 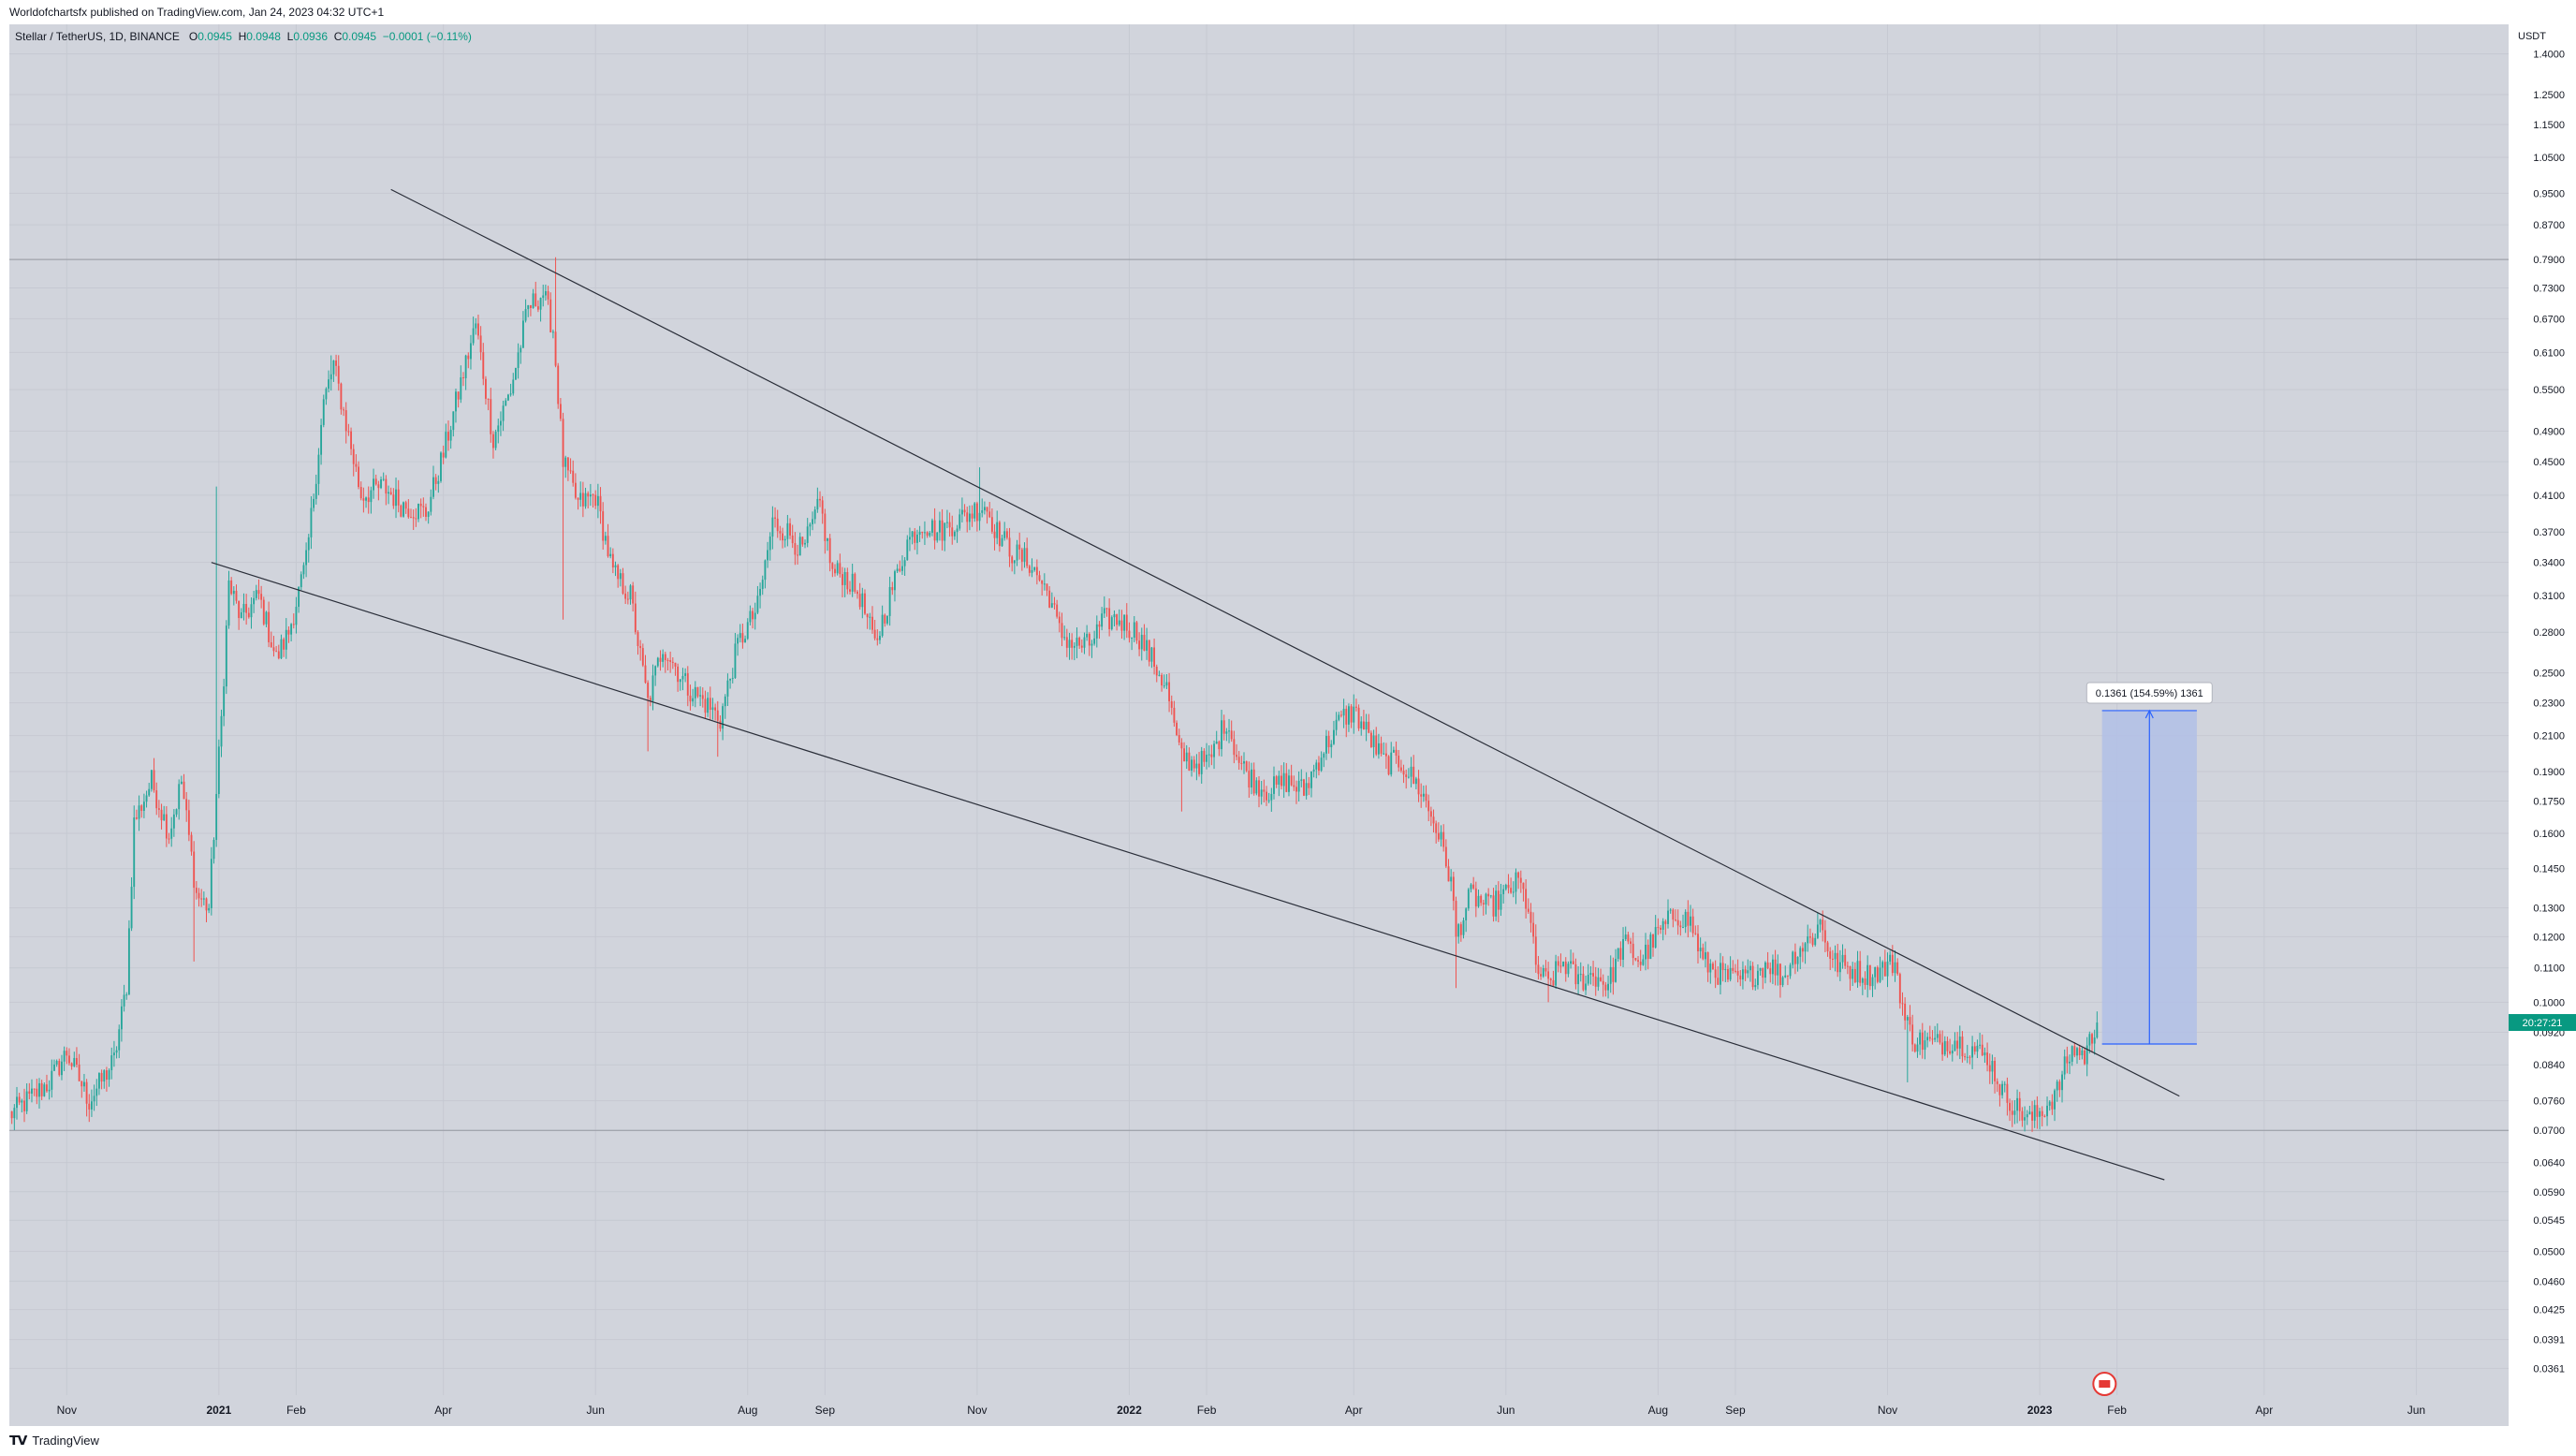 I want to click on x-tick-label: 2022, so click(x=1129, y=1410).